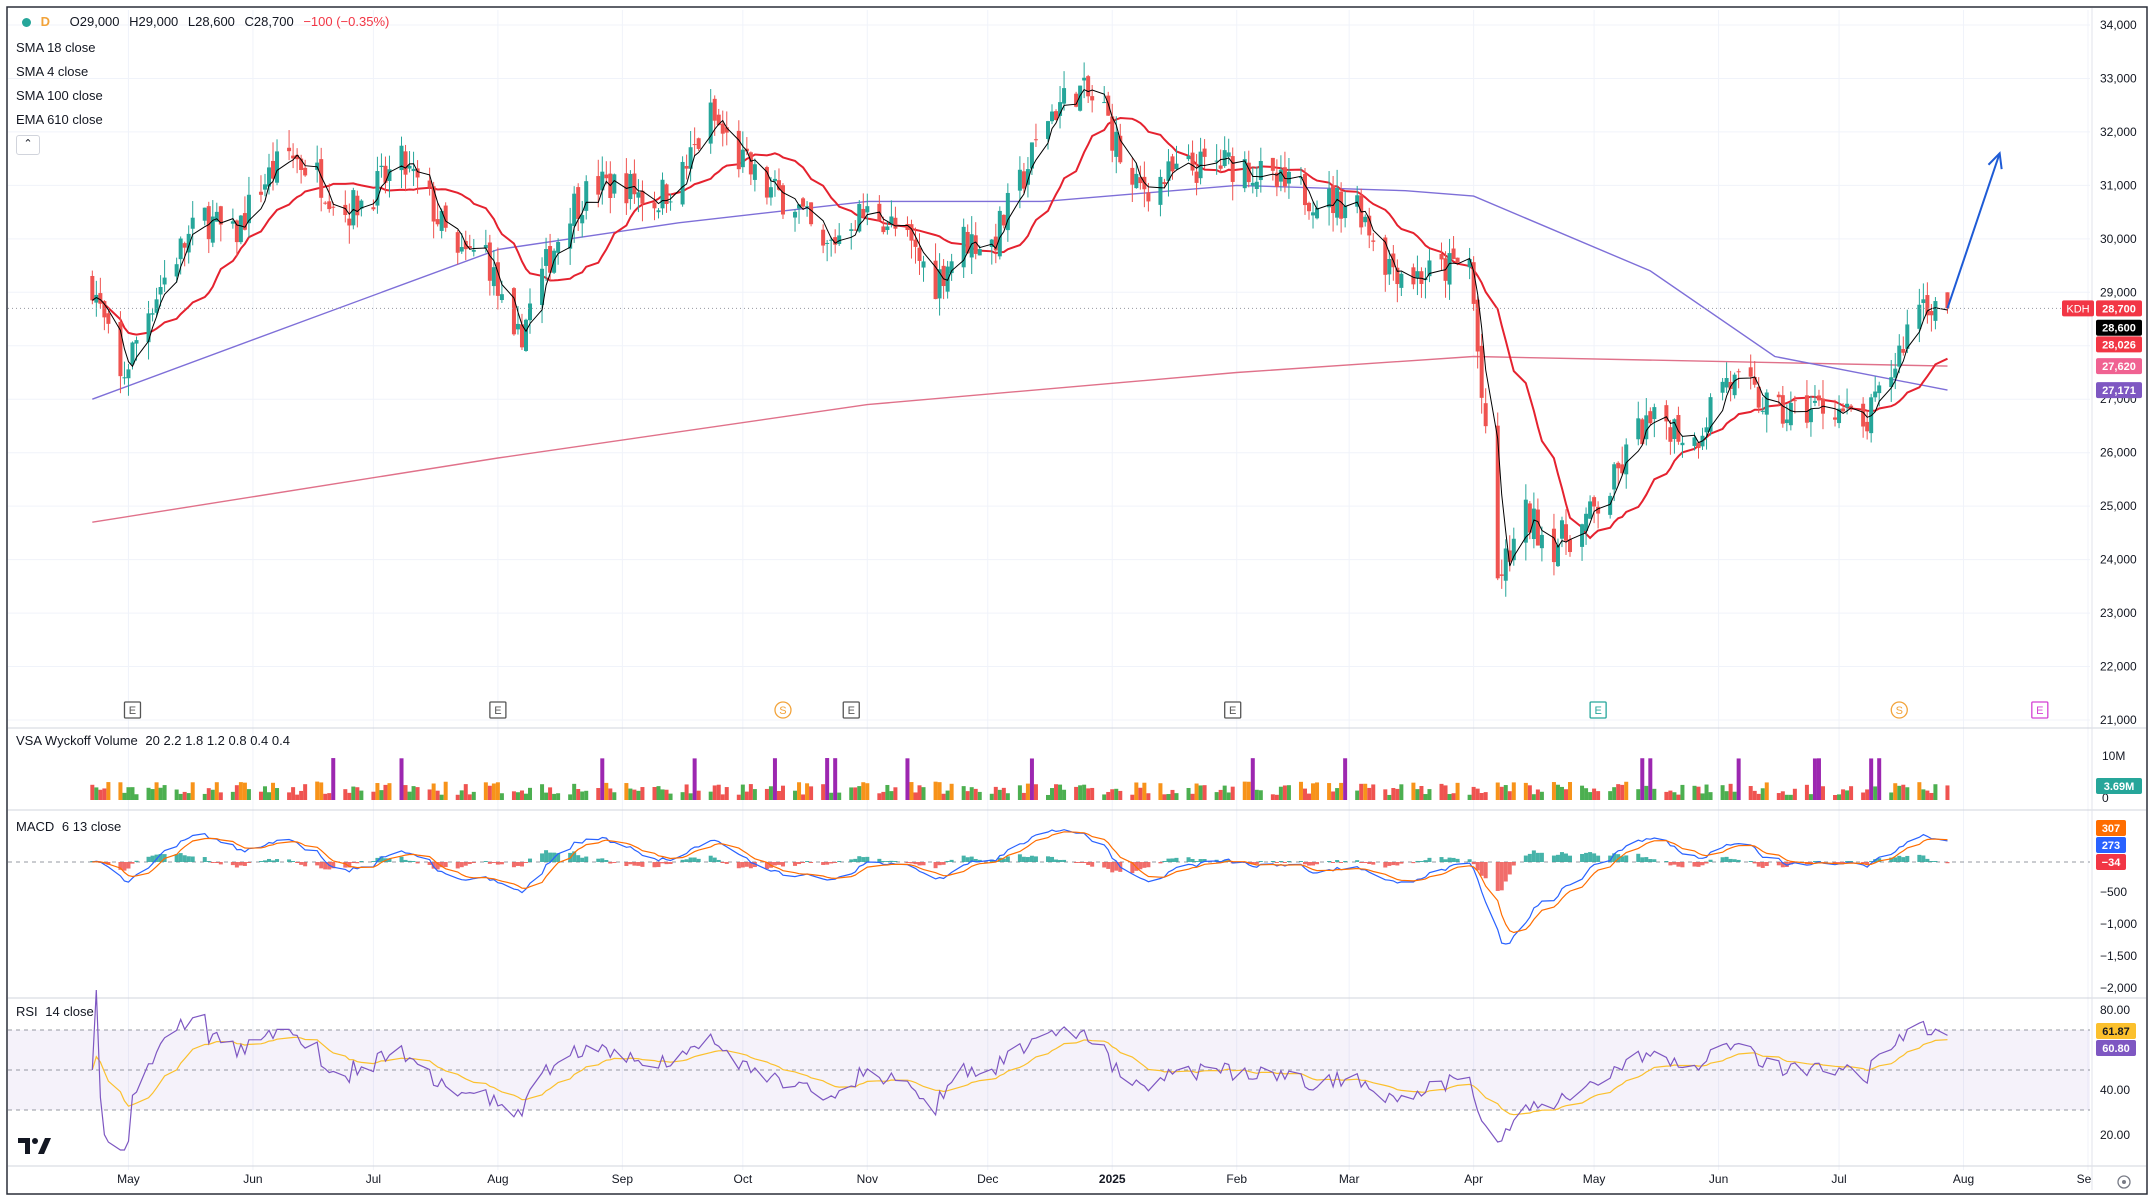  I want to click on indicator-legend-sma18: SMA 18 close, so click(56, 47).